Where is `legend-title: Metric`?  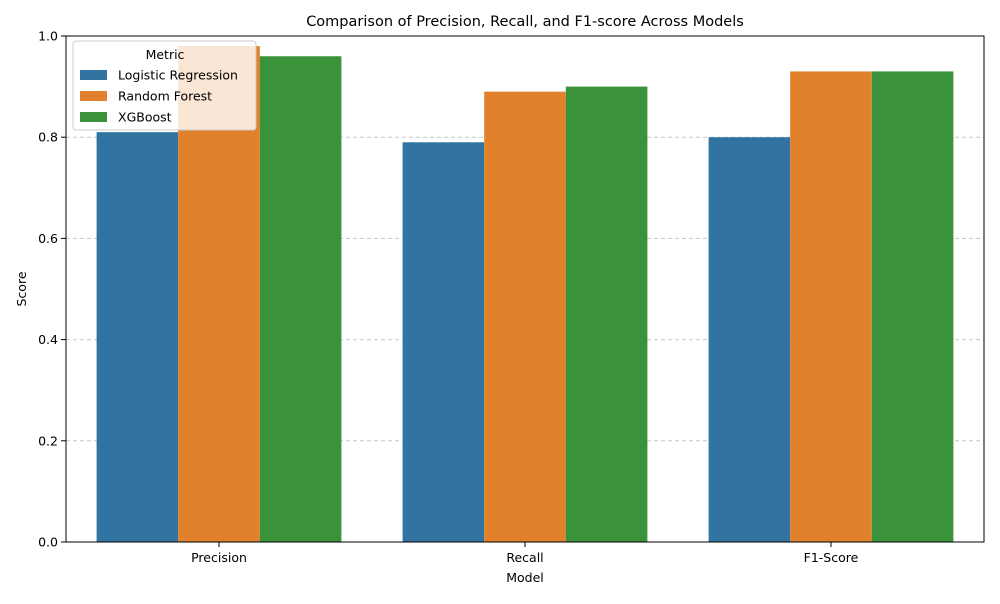 legend-title: Metric is located at coordinates (165, 54).